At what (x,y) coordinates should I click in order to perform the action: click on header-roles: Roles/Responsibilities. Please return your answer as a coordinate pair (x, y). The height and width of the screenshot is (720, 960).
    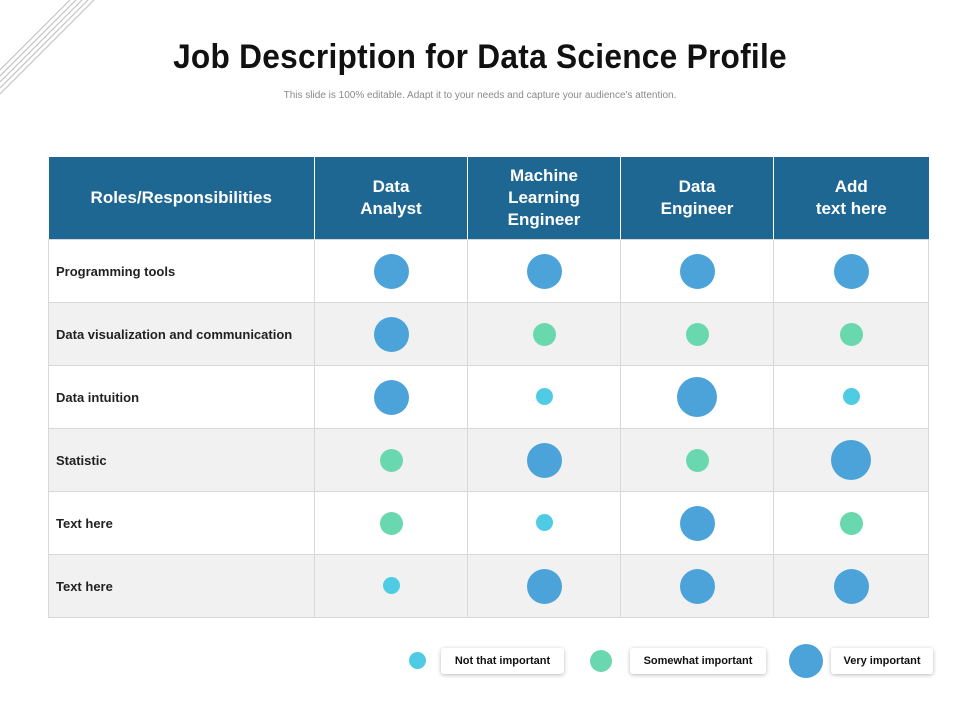
    Looking at the image, I should click on (181, 198).